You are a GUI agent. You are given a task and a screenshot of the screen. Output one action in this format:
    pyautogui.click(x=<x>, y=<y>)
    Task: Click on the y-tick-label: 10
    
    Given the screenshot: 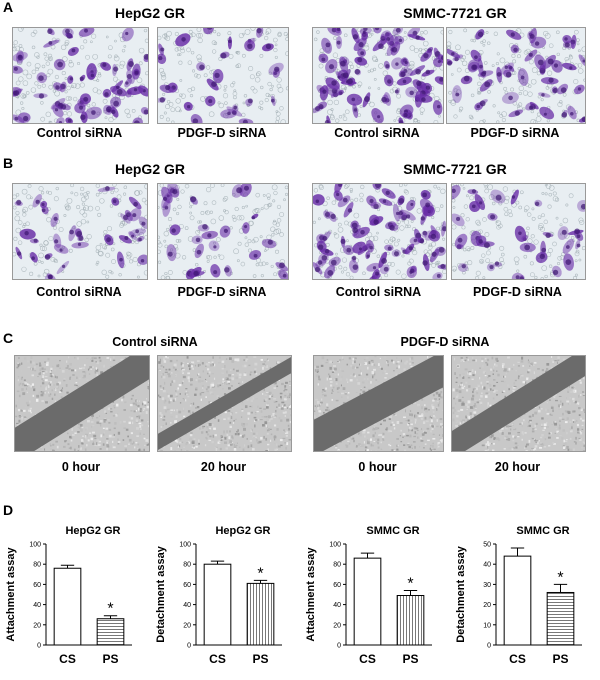 What is the action you would take?
    pyautogui.click(x=487, y=625)
    